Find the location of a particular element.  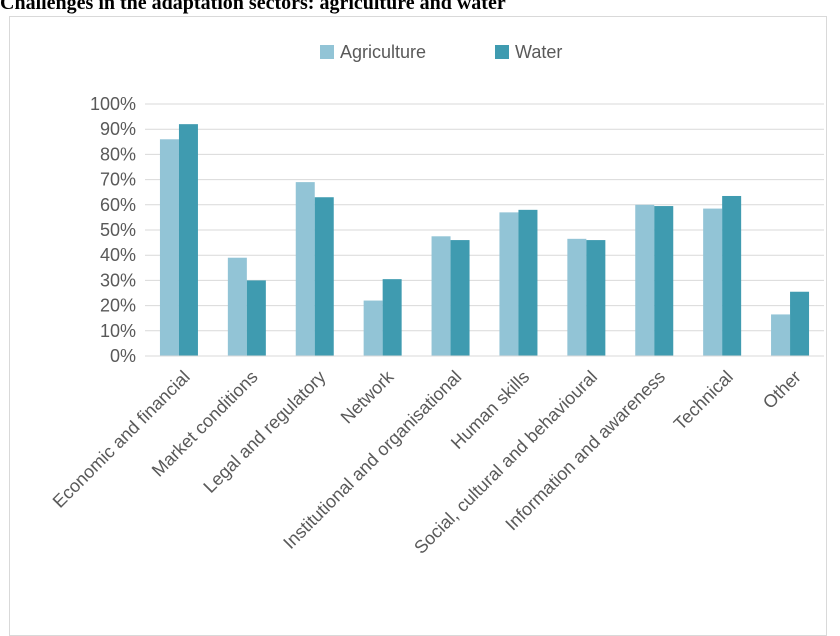

x-tick-label: Other is located at coordinates (782, 390).